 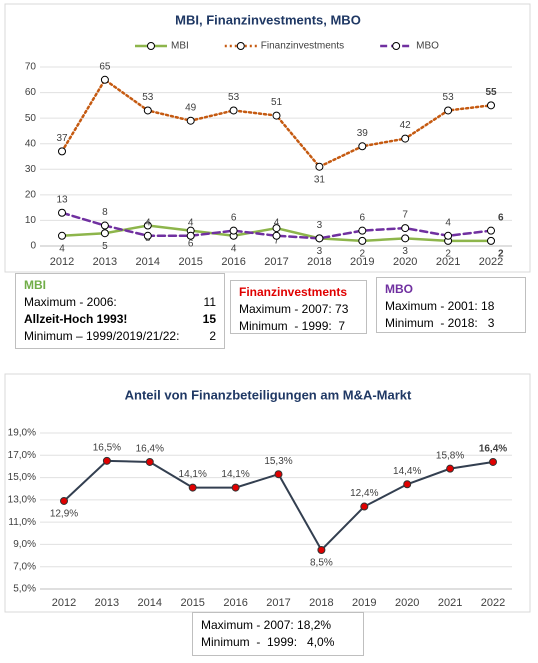 What do you see at coordinates (105, 262) in the screenshot?
I see `x-tick-label: 2013` at bounding box center [105, 262].